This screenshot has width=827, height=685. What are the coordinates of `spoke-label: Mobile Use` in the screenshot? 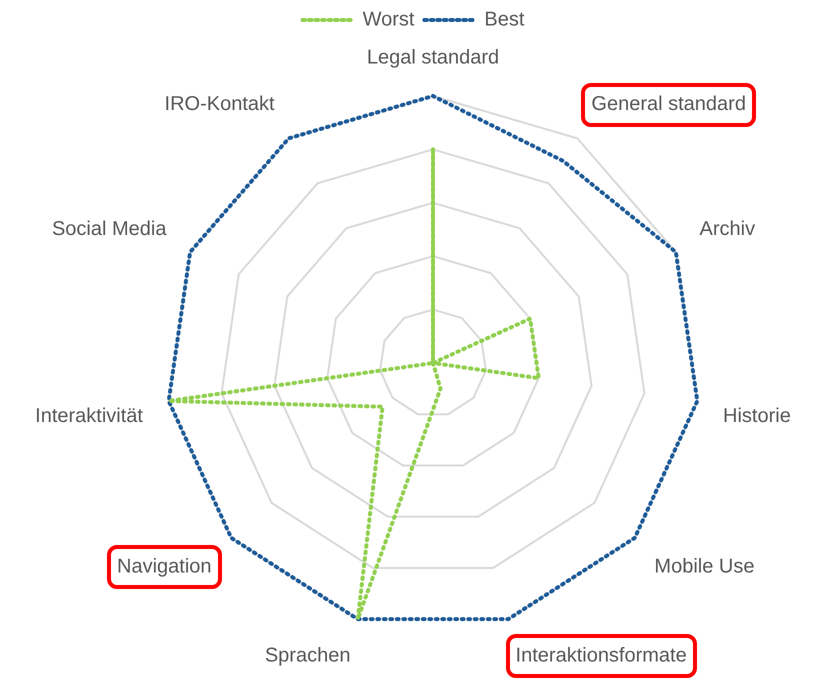 It's located at (704, 566).